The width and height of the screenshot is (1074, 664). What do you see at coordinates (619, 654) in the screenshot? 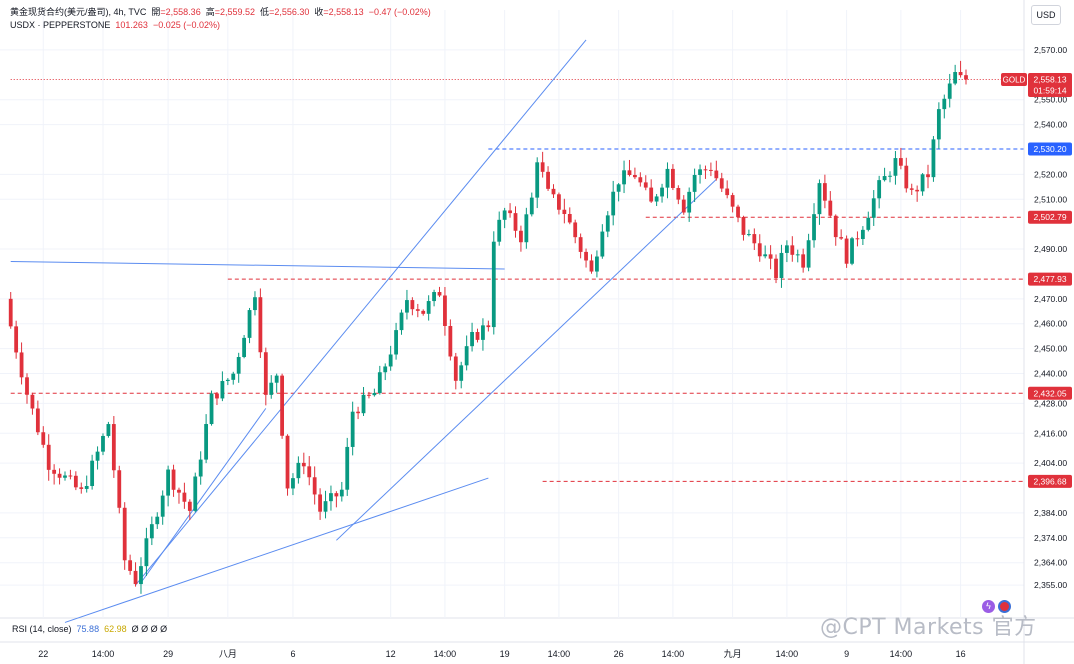
I see `x-tick-label: 26` at bounding box center [619, 654].